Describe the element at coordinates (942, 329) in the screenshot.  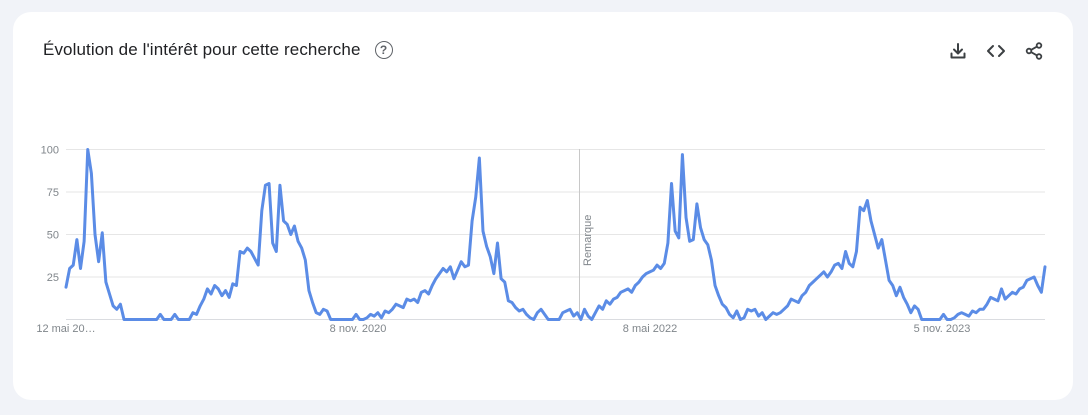
I see `x-tick-label: 5 nov. 2023` at that location.